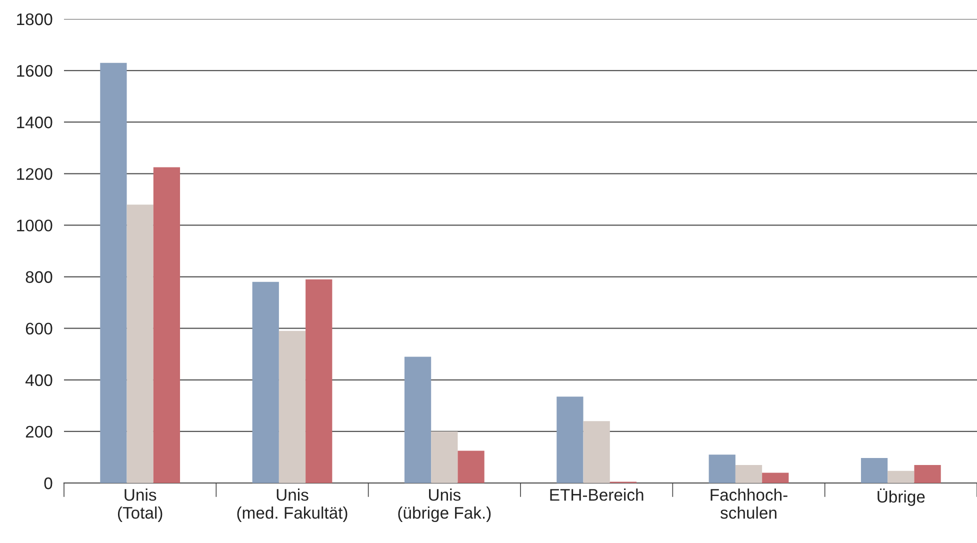 This screenshot has height=543, width=977. I want to click on y-tick-label: 800, so click(39, 277).